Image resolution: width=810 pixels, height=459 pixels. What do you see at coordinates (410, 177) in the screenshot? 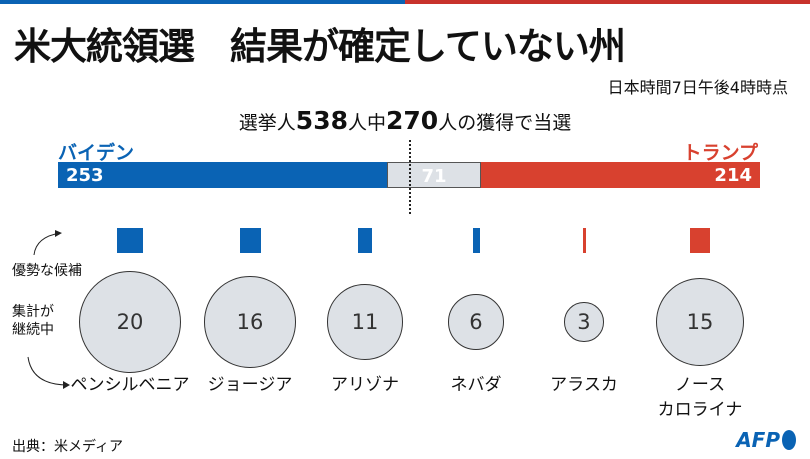
I see `threshold-line` at bounding box center [410, 177].